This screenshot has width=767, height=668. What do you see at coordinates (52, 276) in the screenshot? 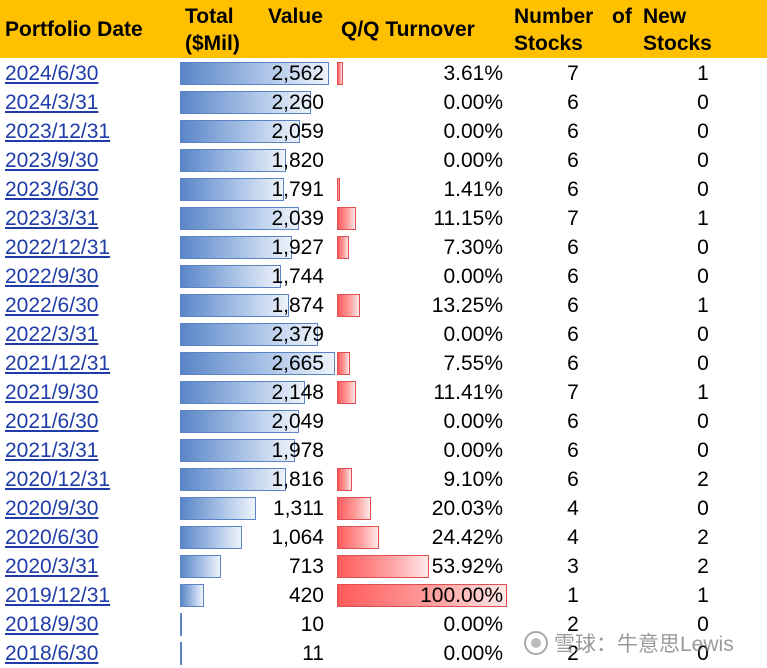
I see `portfolio-date-link: 2022/9/30` at bounding box center [52, 276].